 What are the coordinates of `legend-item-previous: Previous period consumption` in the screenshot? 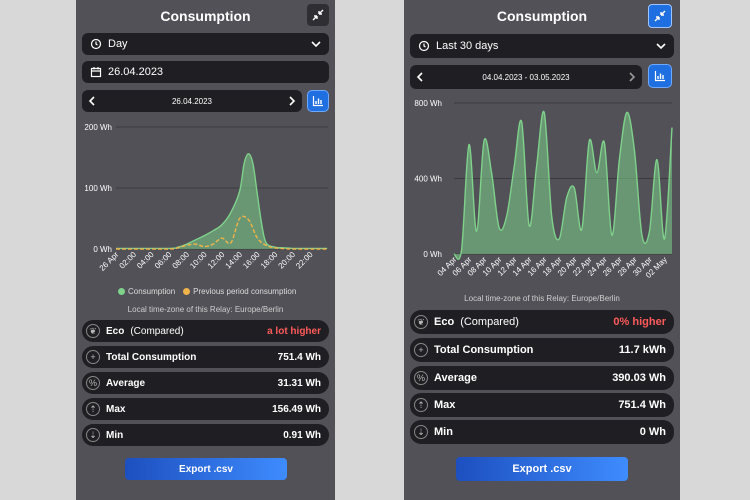 It's located at (239, 291).